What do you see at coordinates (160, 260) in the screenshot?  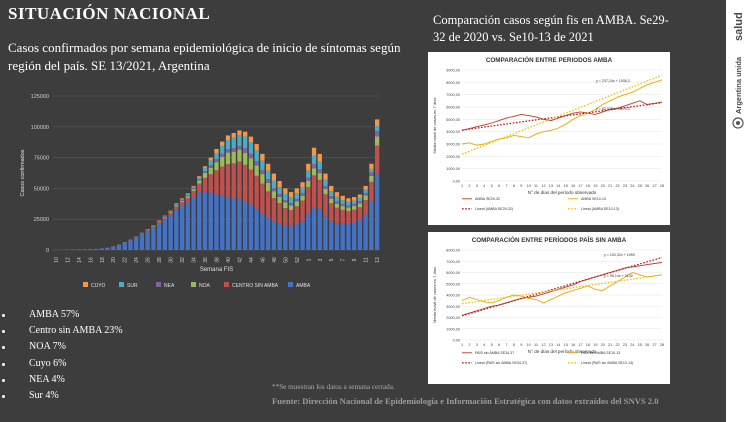 I see `x-tick-label: 28` at bounding box center [160, 260].